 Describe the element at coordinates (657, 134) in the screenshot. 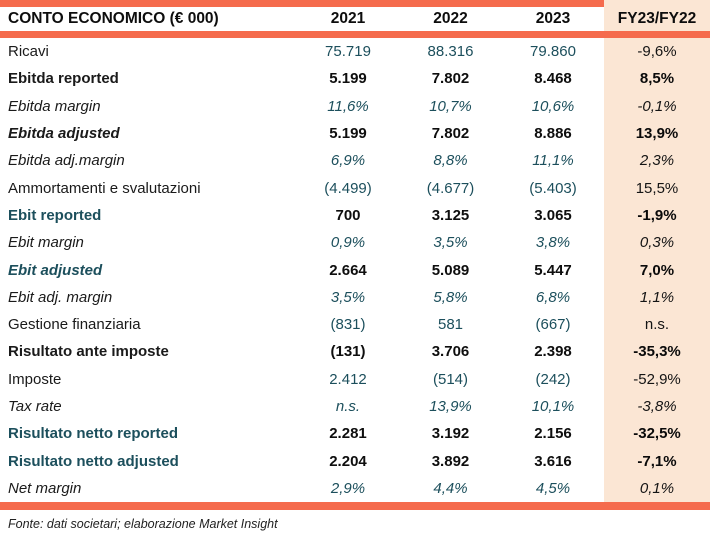

I see `cell-fy23-fy22: 13,9%` at that location.